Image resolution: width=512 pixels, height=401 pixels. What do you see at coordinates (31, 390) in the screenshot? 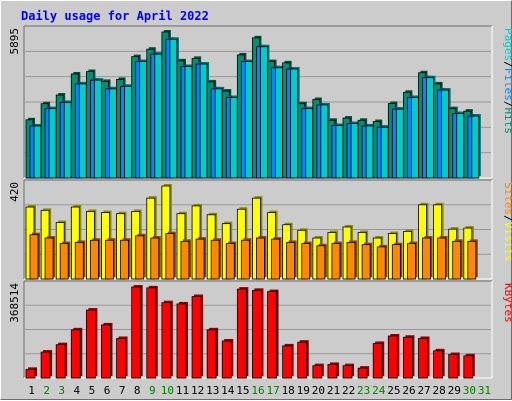
I see `x-tick-label: 1` at bounding box center [31, 390].